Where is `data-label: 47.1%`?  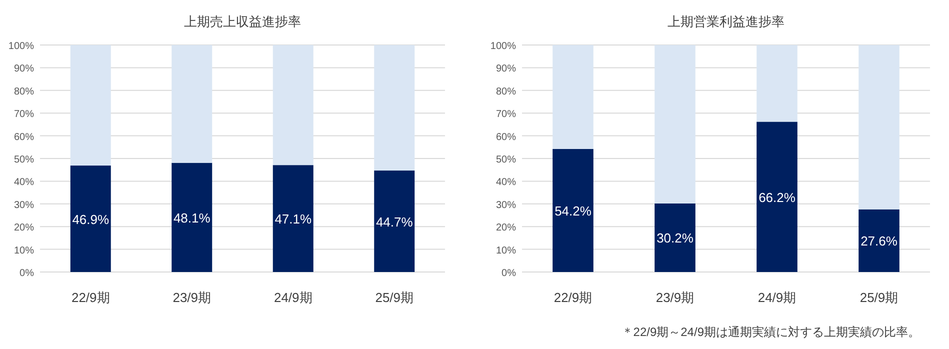
data-label: 47.1% is located at coordinates (293, 219).